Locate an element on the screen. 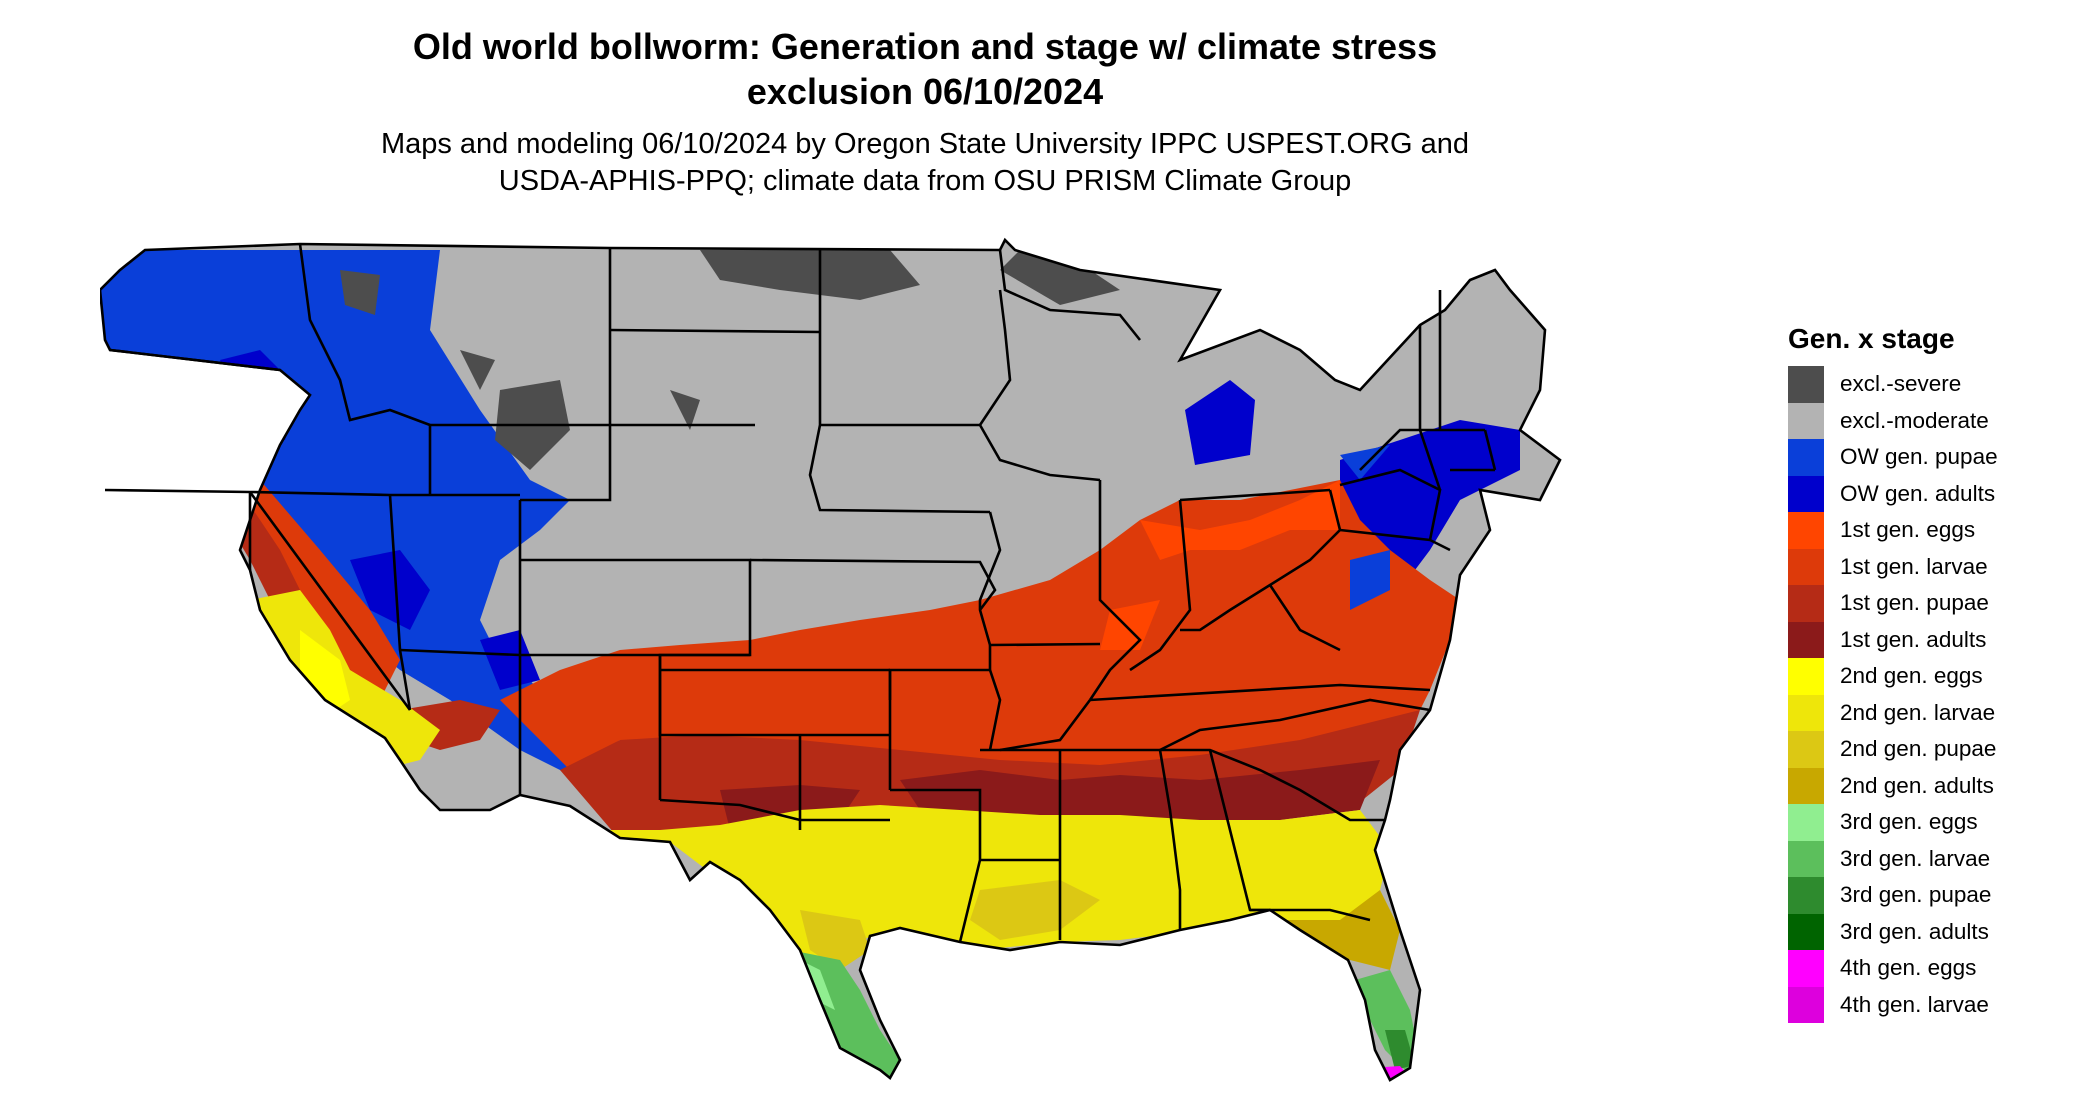  legend-item: 3rd gen. eggs is located at coordinates (1938, 822).